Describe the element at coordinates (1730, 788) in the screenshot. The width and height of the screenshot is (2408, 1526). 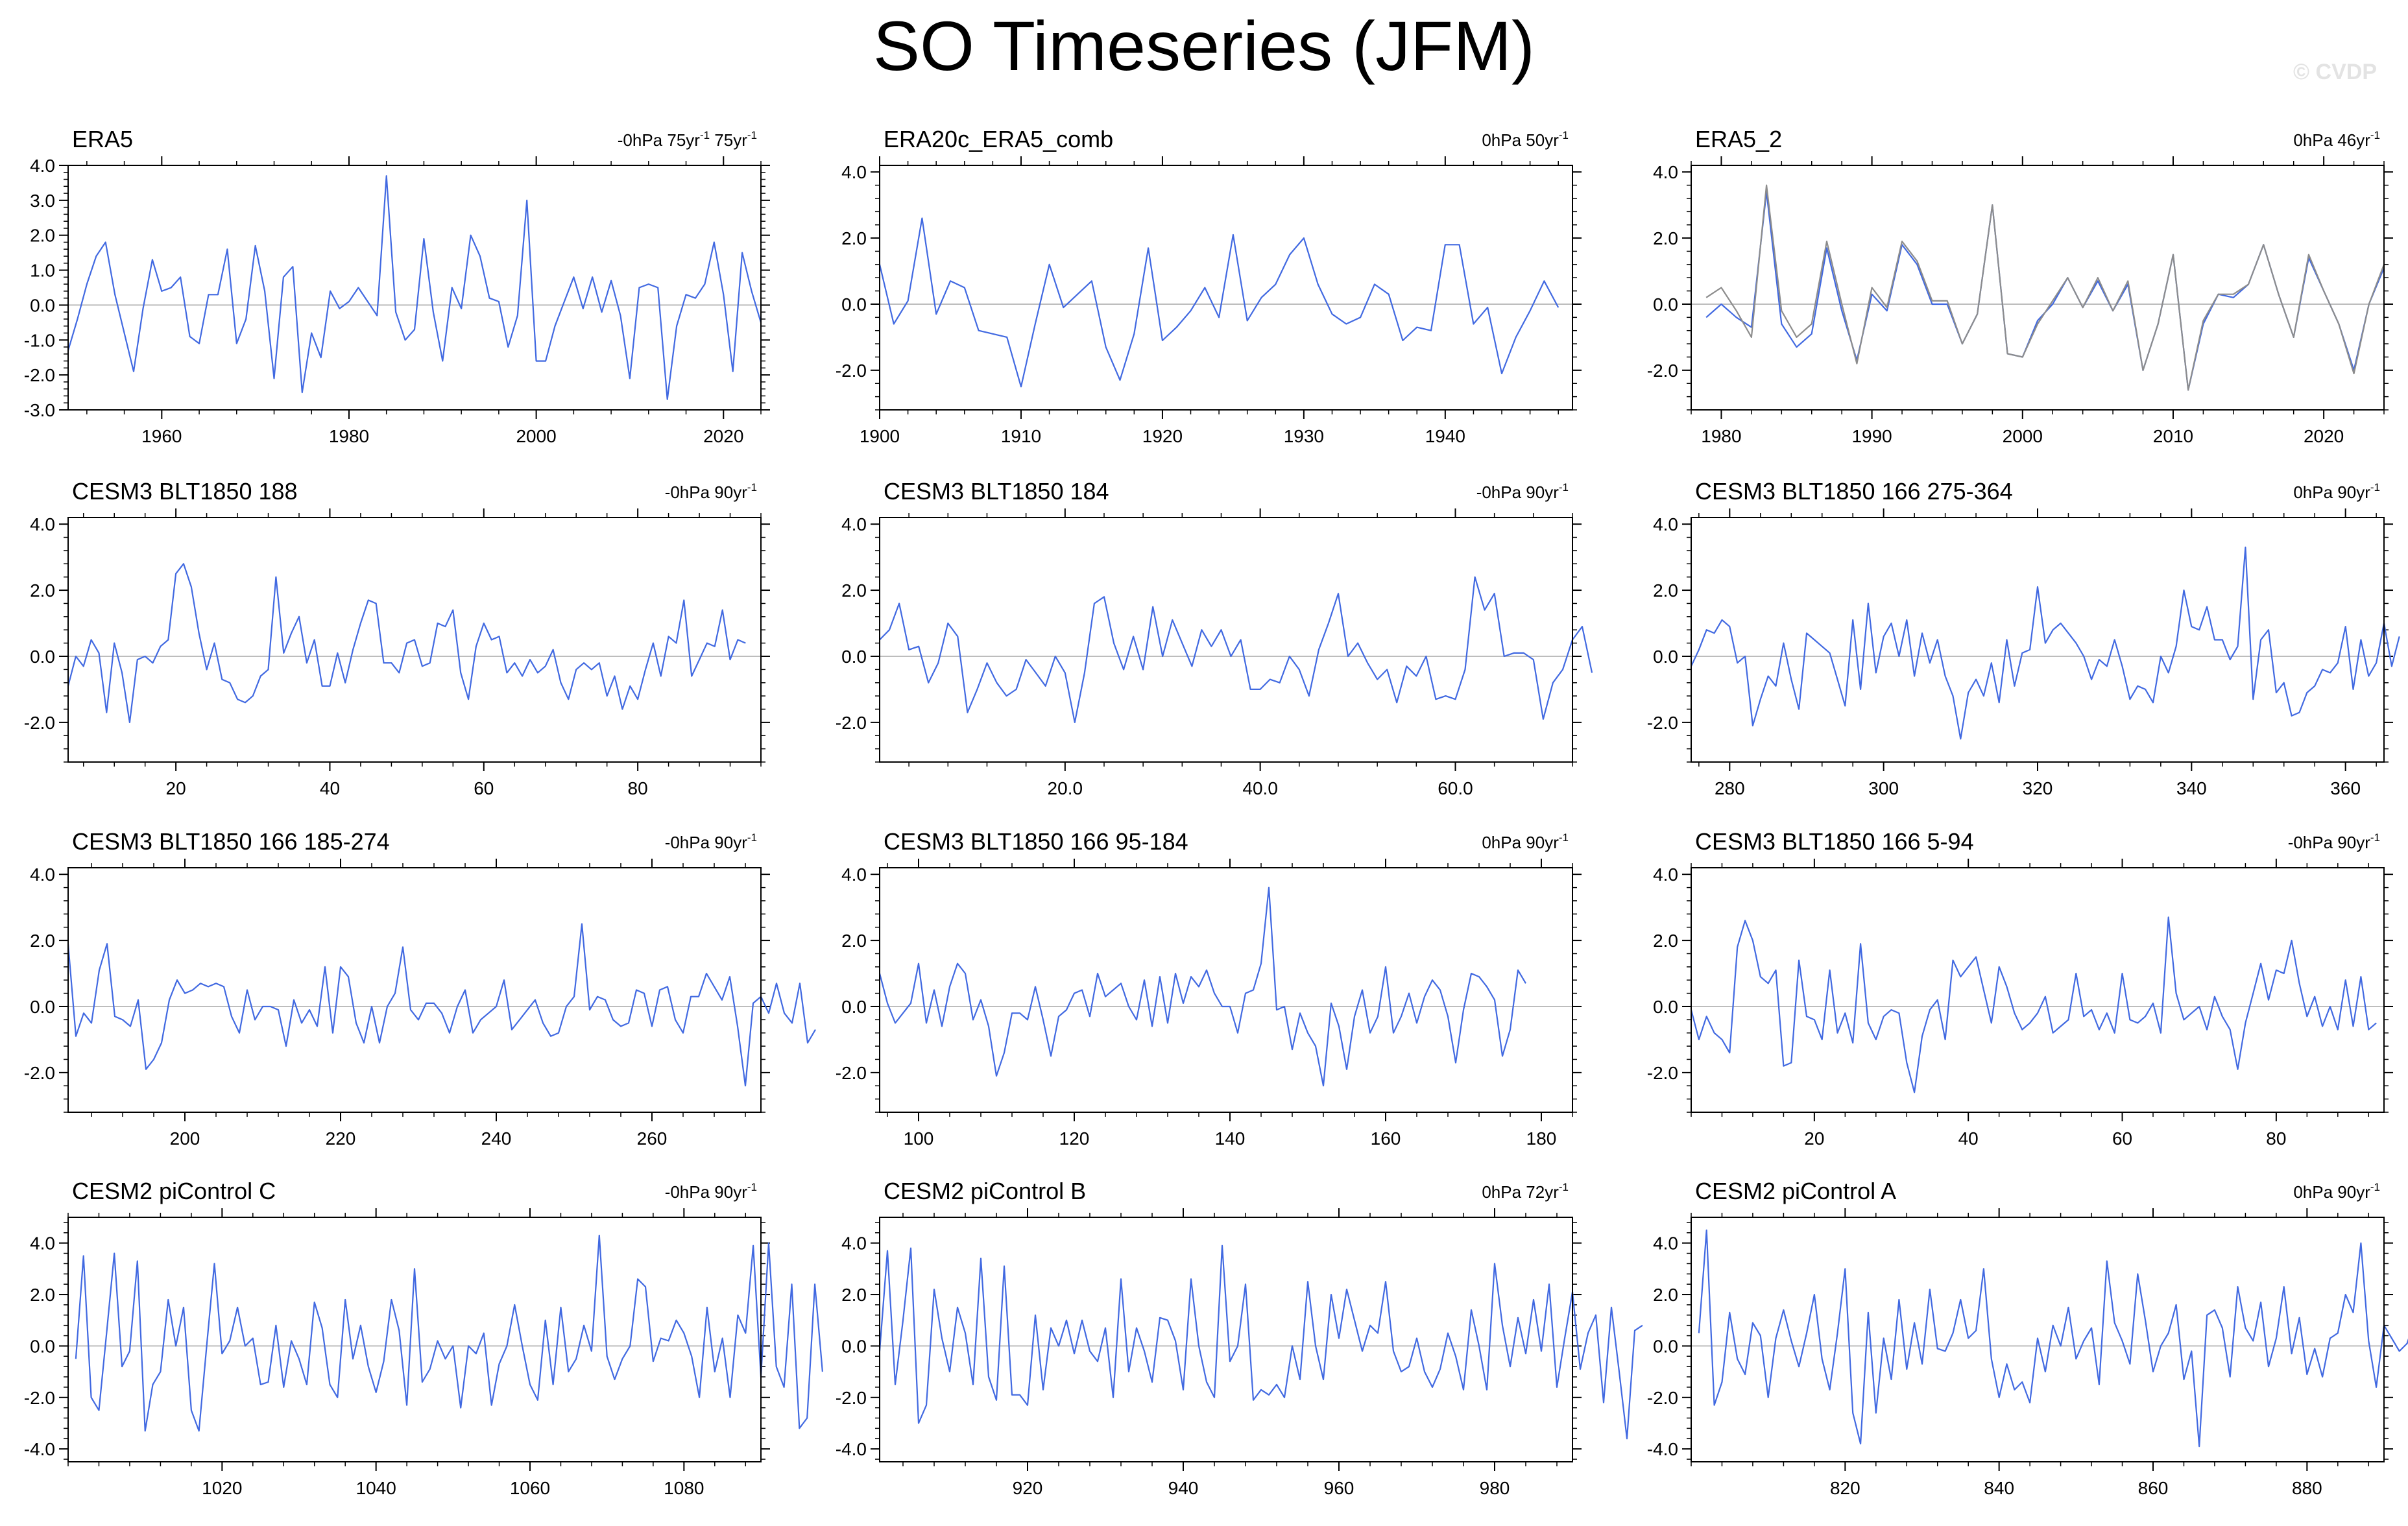
I see `x-tick-label: 280` at that location.